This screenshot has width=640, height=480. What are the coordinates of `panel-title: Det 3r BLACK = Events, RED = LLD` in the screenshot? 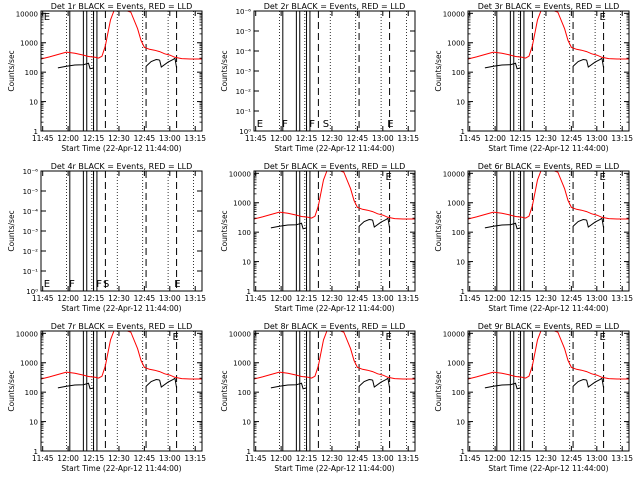 It's located at (549, 6).